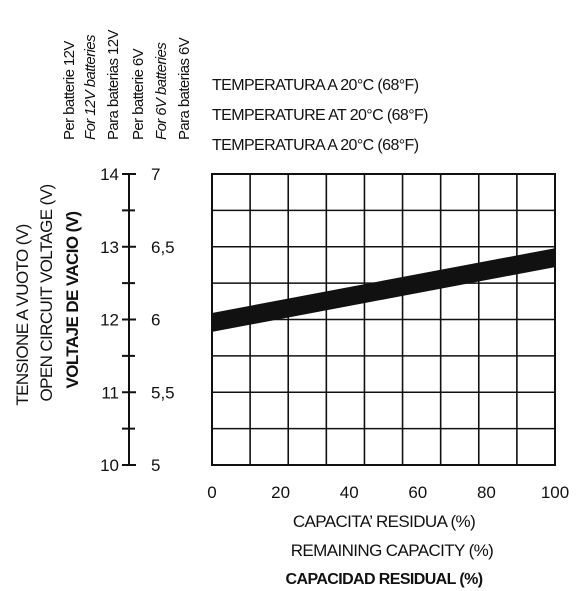 The height and width of the screenshot is (591, 584). I want to click on x-tick-label: 20, so click(280, 492).